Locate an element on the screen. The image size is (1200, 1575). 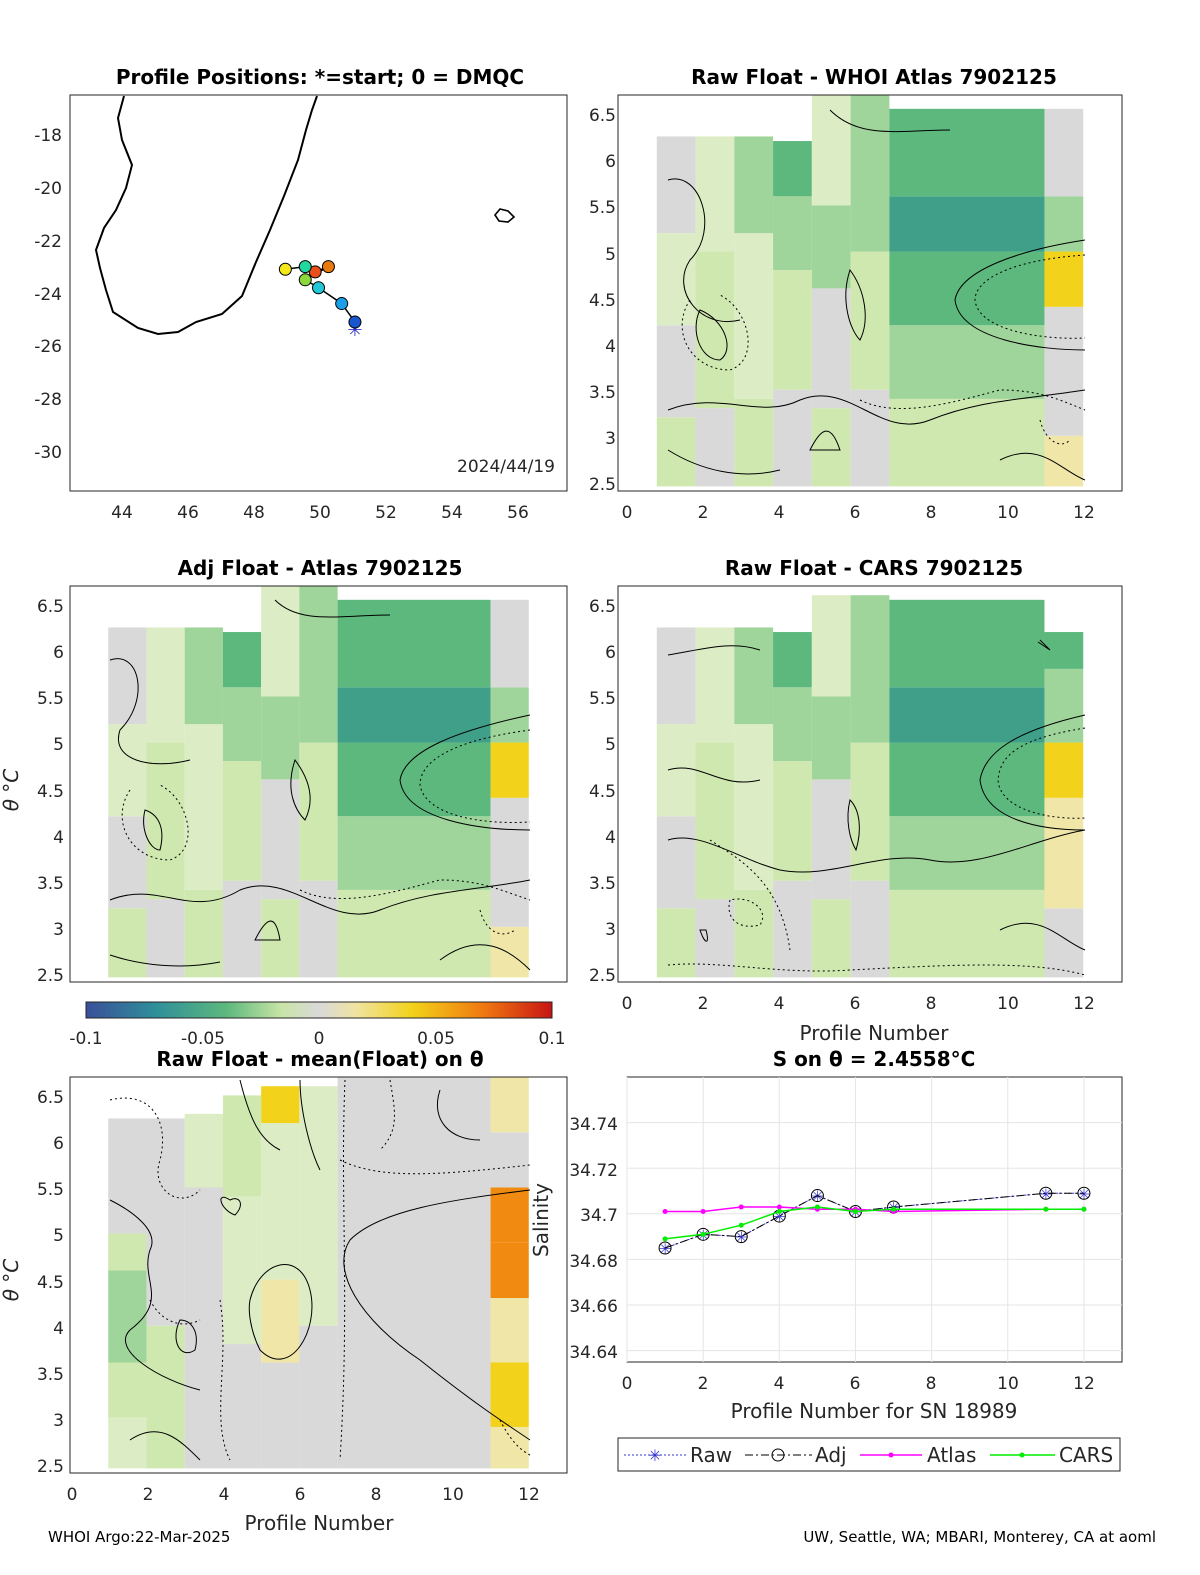
whoi-x-tick: 0 is located at coordinates (627, 513).